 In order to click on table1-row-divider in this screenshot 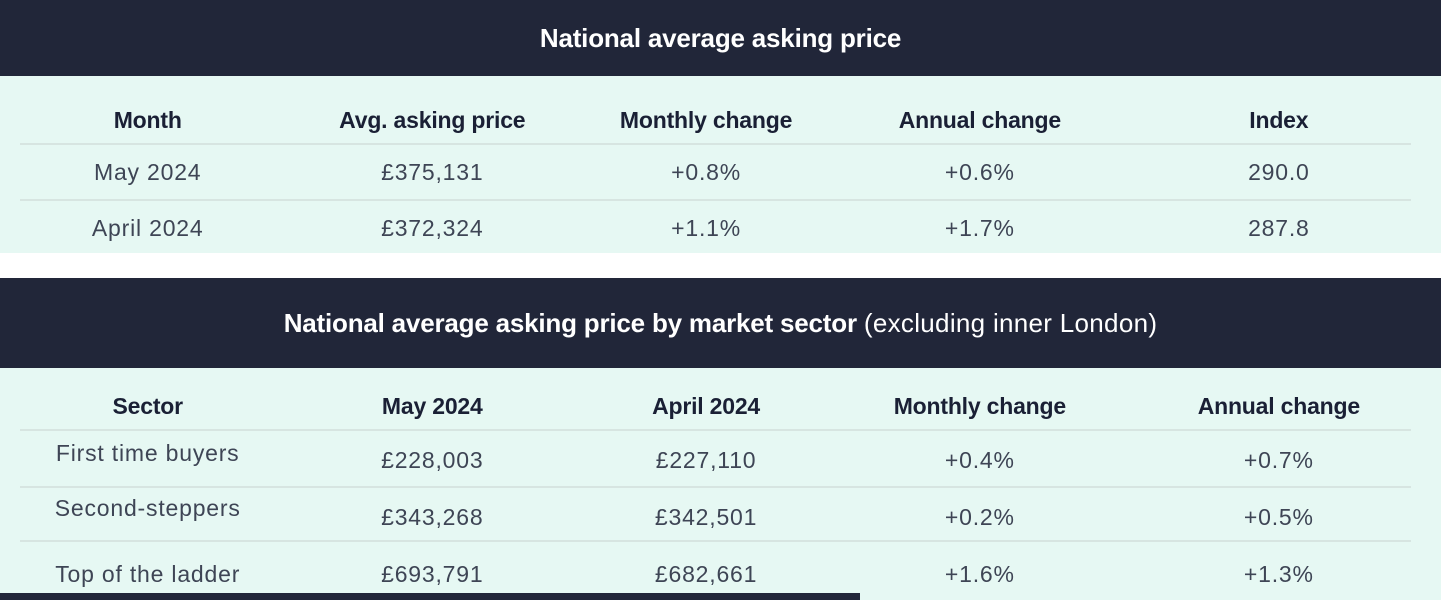, I will do `click(715, 200)`.